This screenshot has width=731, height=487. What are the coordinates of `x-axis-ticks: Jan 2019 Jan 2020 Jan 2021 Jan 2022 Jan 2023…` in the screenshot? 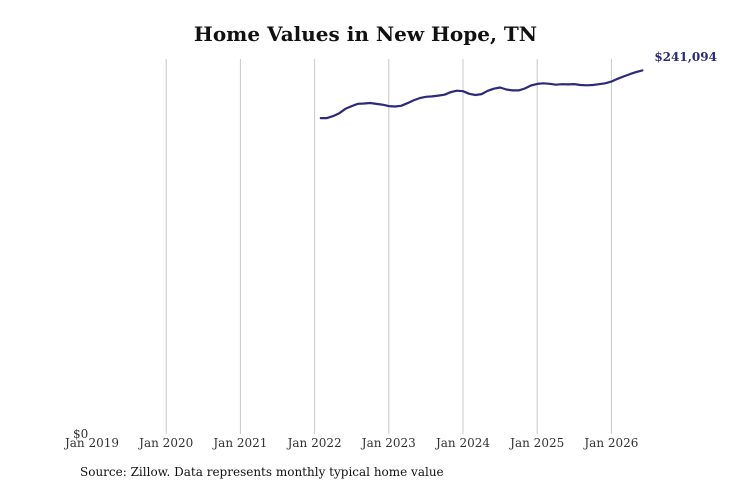 It's located at (350, 443).